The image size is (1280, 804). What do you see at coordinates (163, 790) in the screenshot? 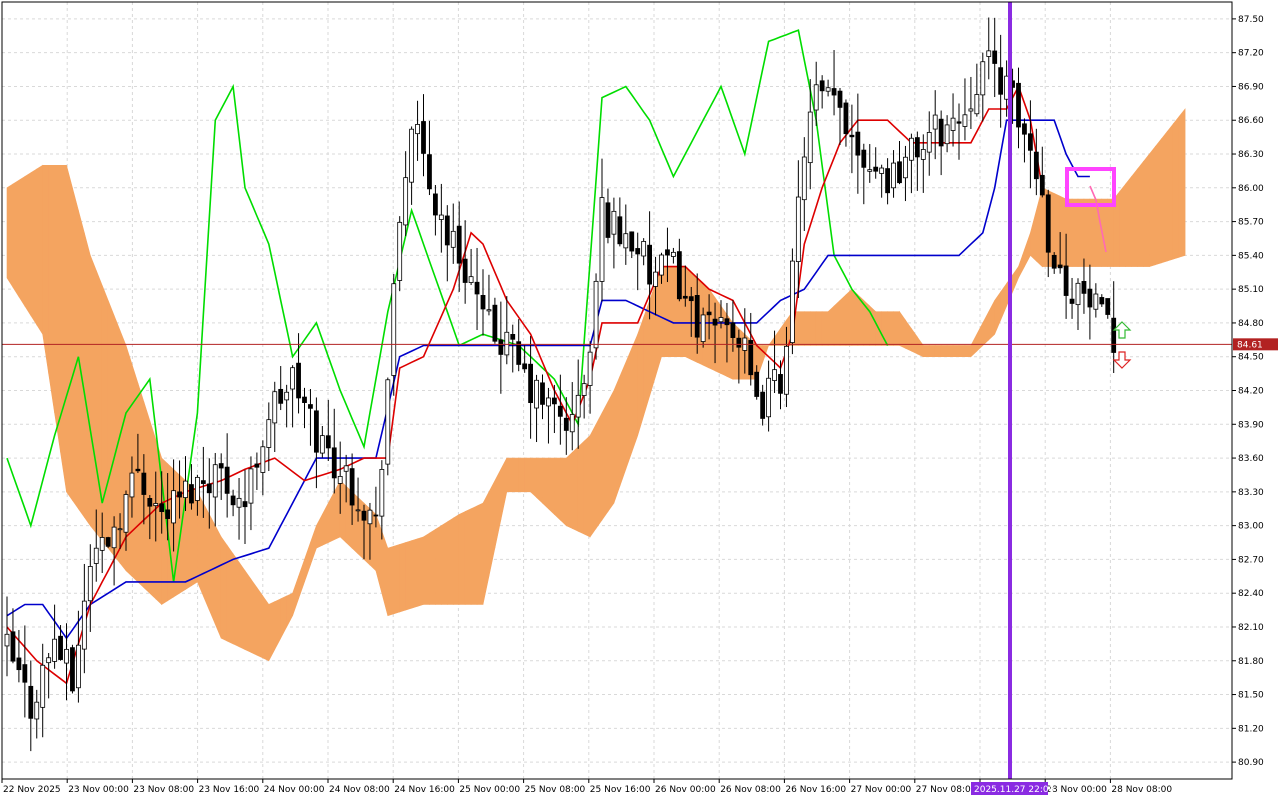
I see `x-tick-label: 23 Nov 08:00` at bounding box center [163, 790].